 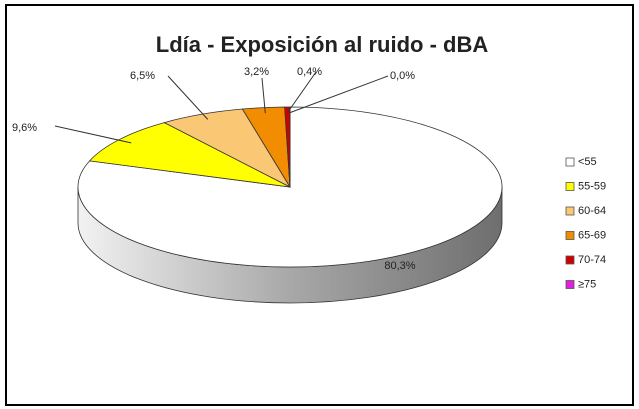 I want to click on data-label: 6,5%, so click(x=142, y=76).